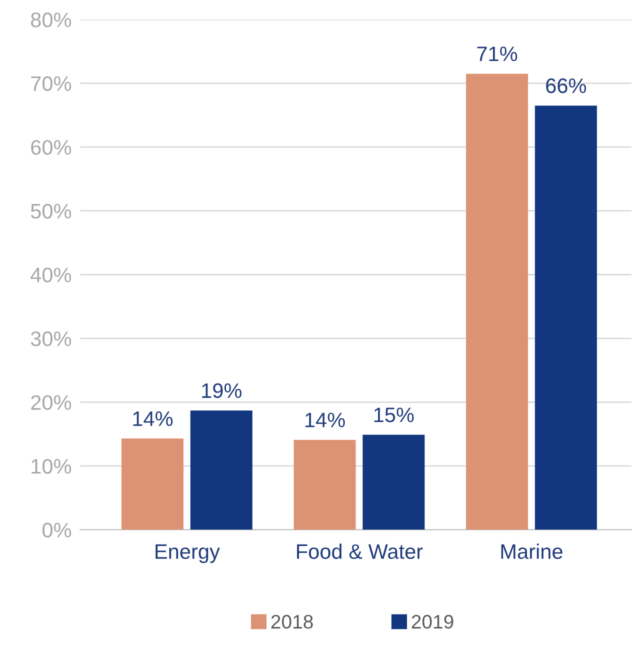 Image resolution: width=641 pixels, height=650 pixels. Describe the element at coordinates (57, 530) in the screenshot. I see `y-tick-label: 0%` at that location.